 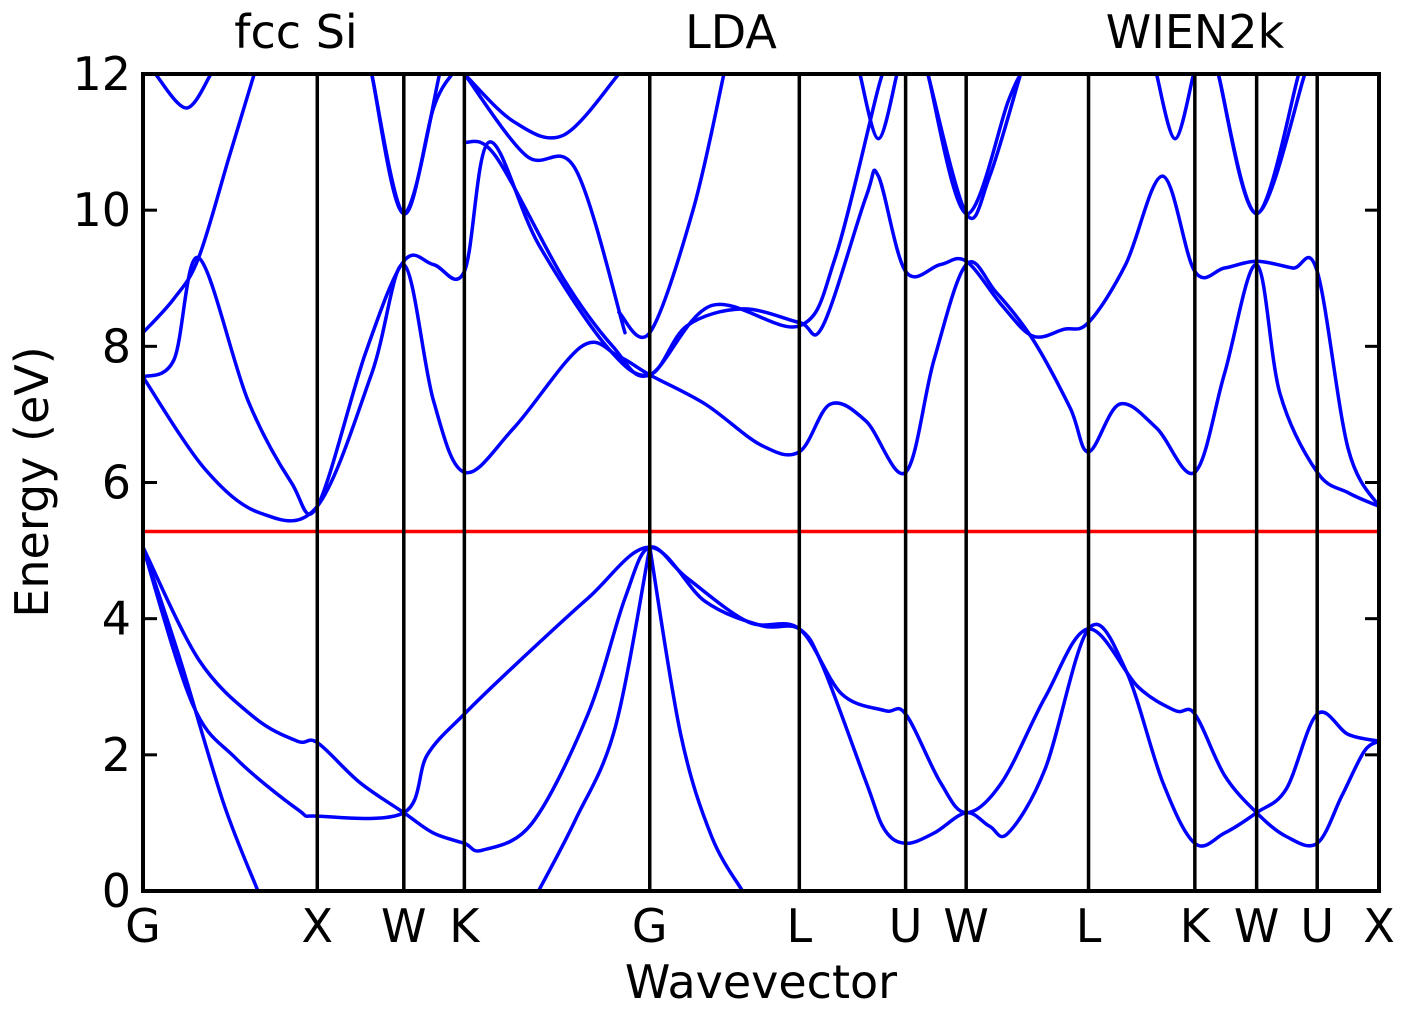 What do you see at coordinates (32, 481) in the screenshot?
I see `y-axis-label: Energy (eV)` at bounding box center [32, 481].